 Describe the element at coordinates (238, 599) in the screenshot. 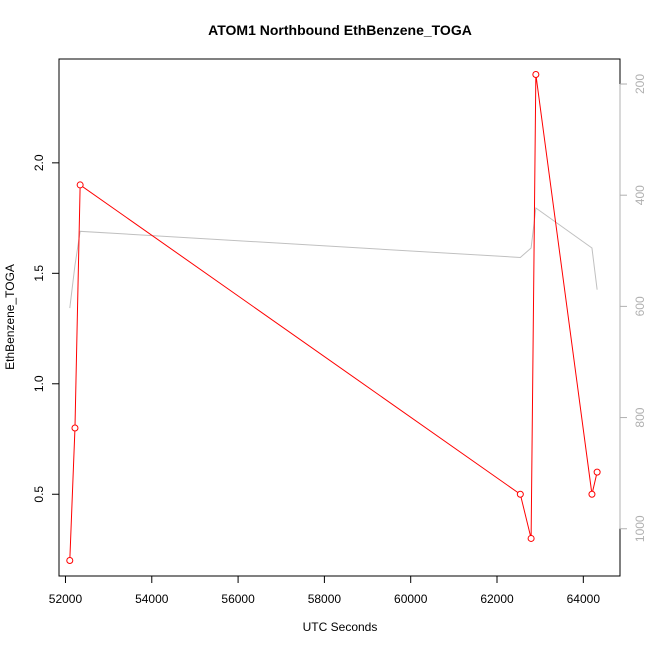

I see `x-tick-label: 56000` at that location.